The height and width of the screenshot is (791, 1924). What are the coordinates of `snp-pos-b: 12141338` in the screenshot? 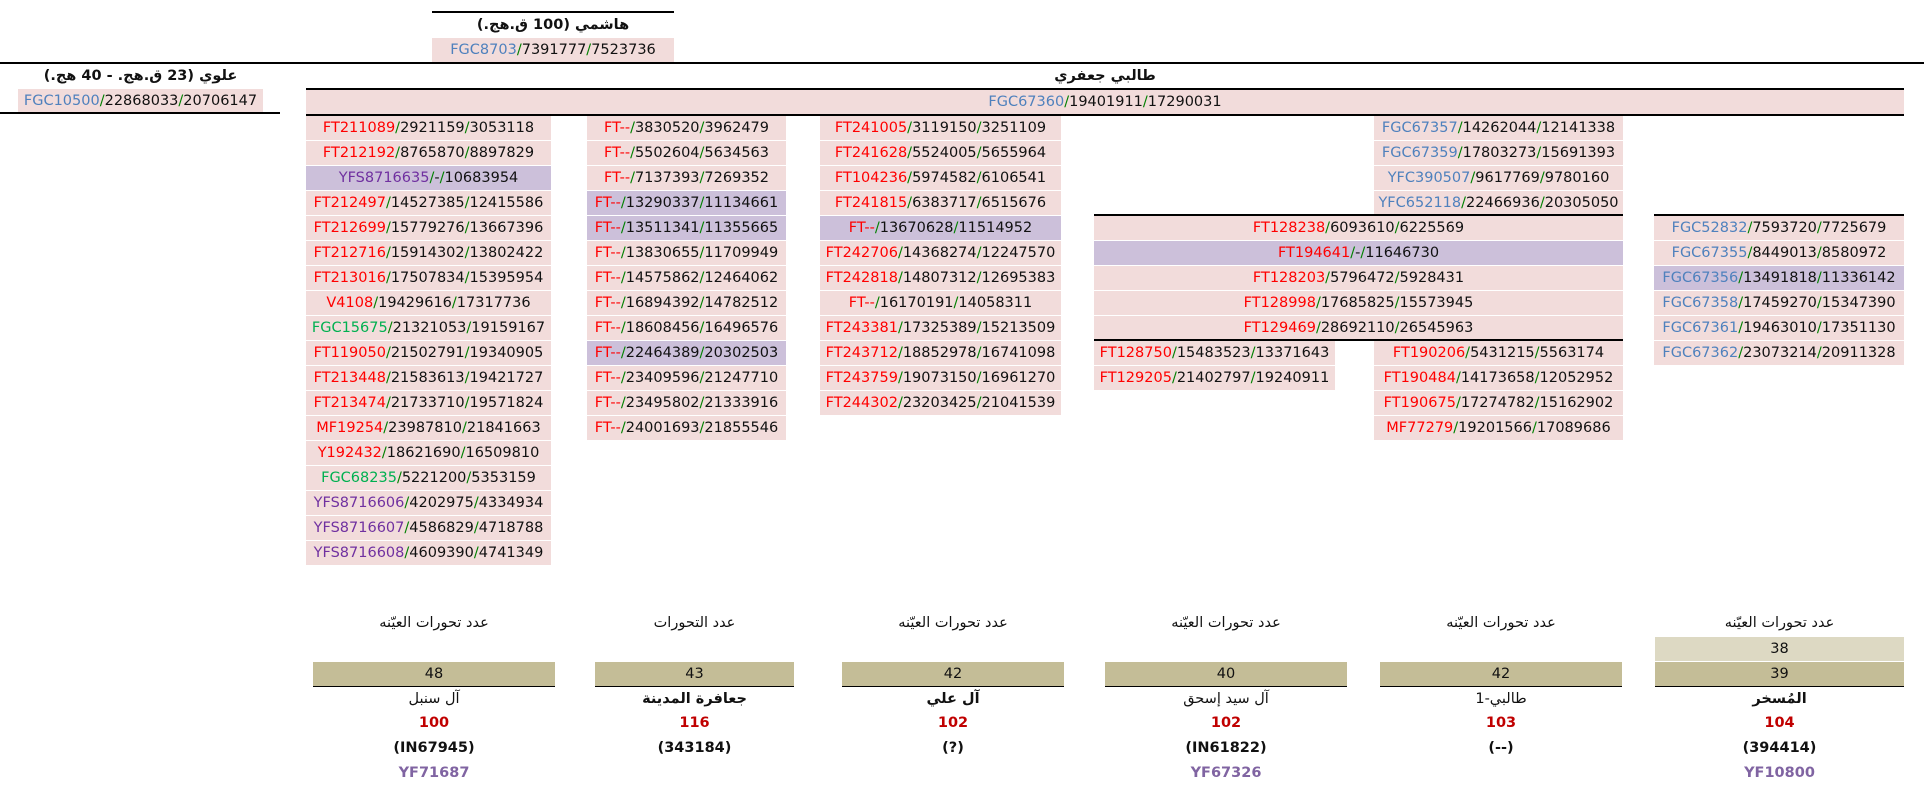 It's located at (1578, 128).